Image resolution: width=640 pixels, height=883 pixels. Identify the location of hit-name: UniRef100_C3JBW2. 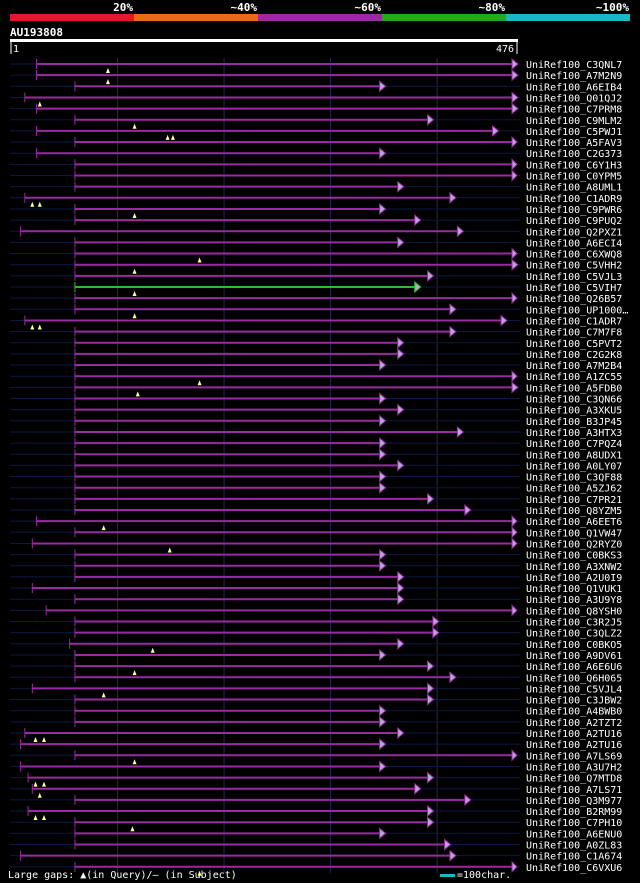
(574, 701).